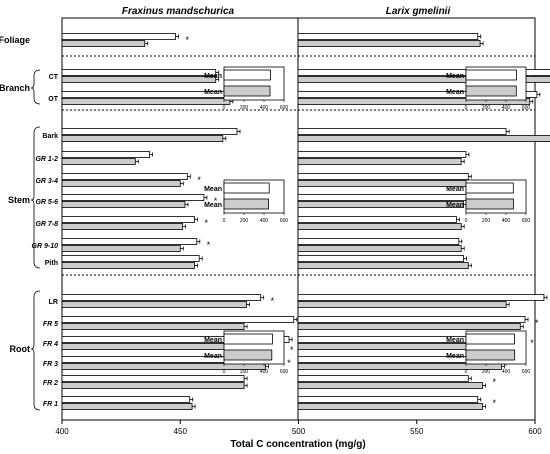 This screenshot has width=550, height=454. I want to click on inset-category-3-1: Mean, so click(455, 92).